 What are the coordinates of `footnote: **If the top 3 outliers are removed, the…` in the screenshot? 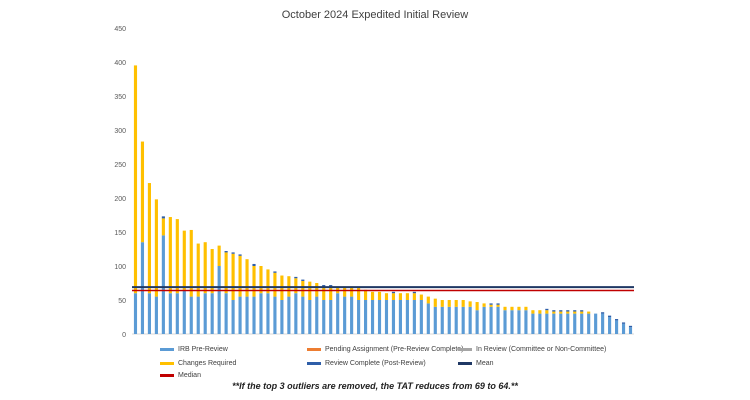 It's located at (375, 386).